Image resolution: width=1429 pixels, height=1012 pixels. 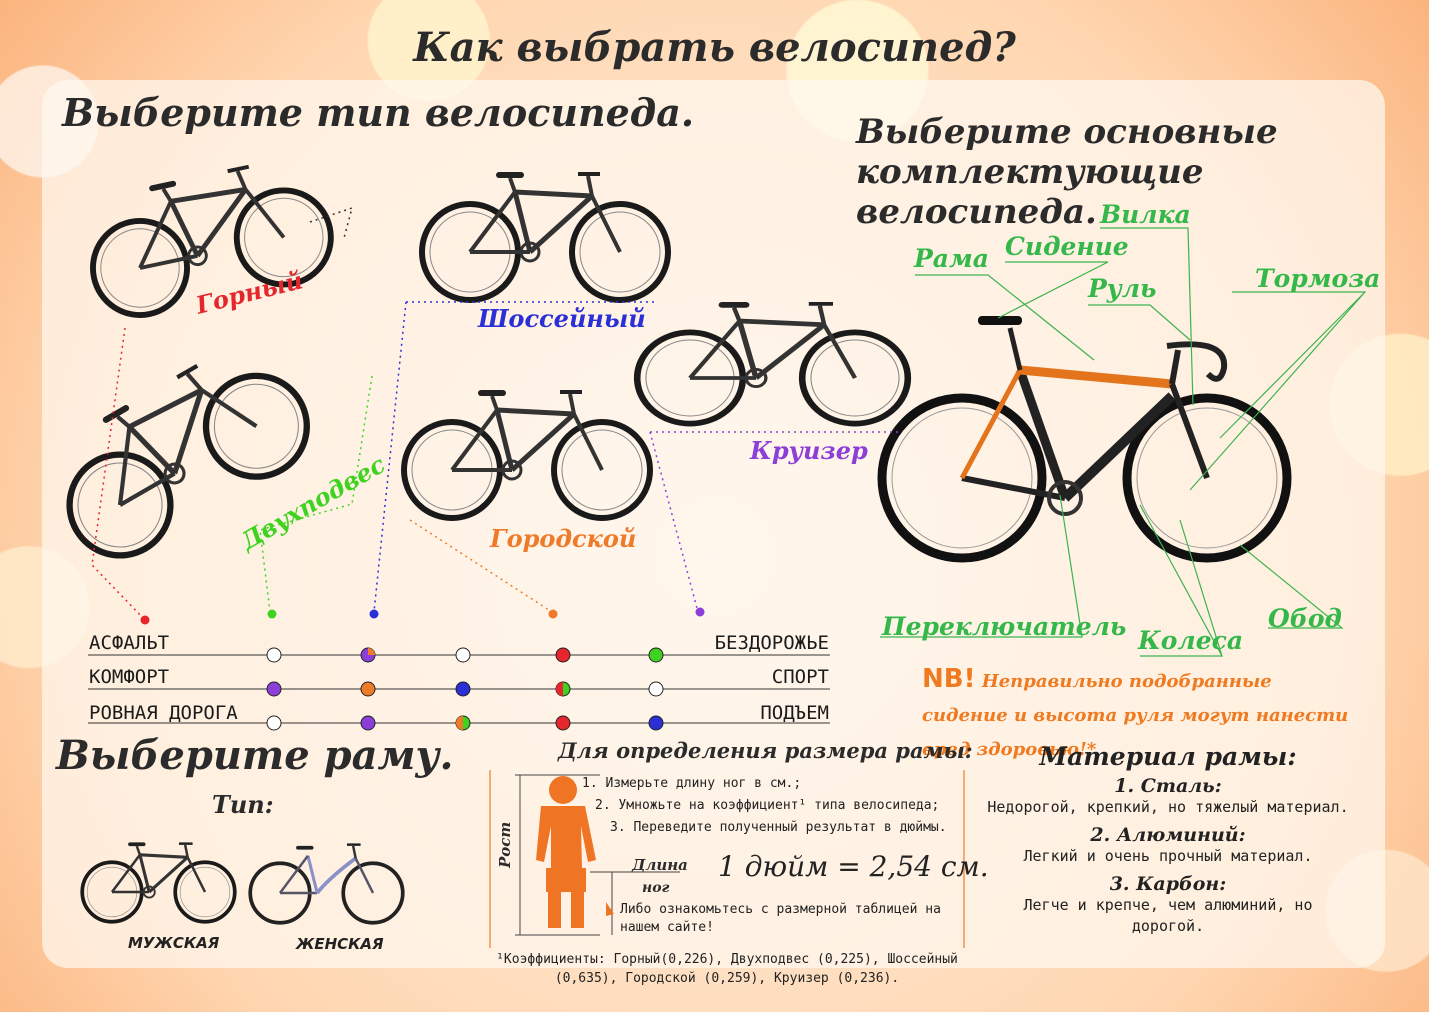 What do you see at coordinates (1004, 626) in the screenshot?
I see `part-label-derailleur: Переключатель` at bounding box center [1004, 626].